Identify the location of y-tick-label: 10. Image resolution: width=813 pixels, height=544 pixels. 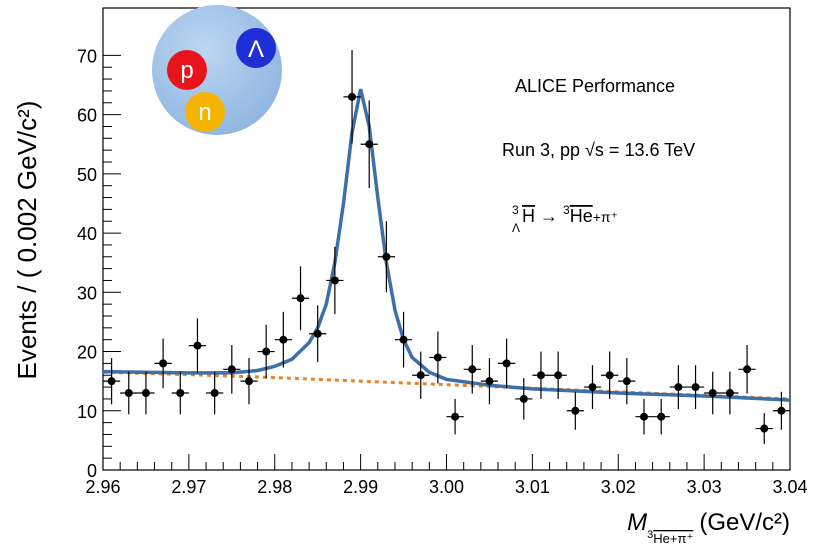
(87, 412).